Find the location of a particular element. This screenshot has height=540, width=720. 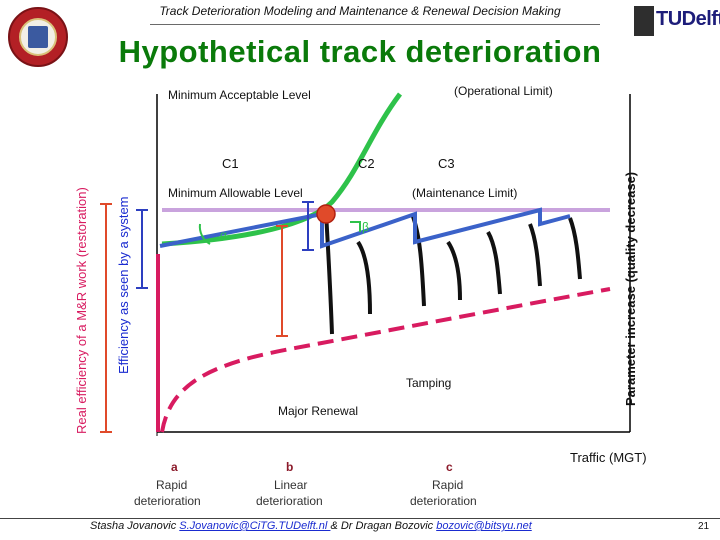

university-seal-logo is located at coordinates (38, 37).